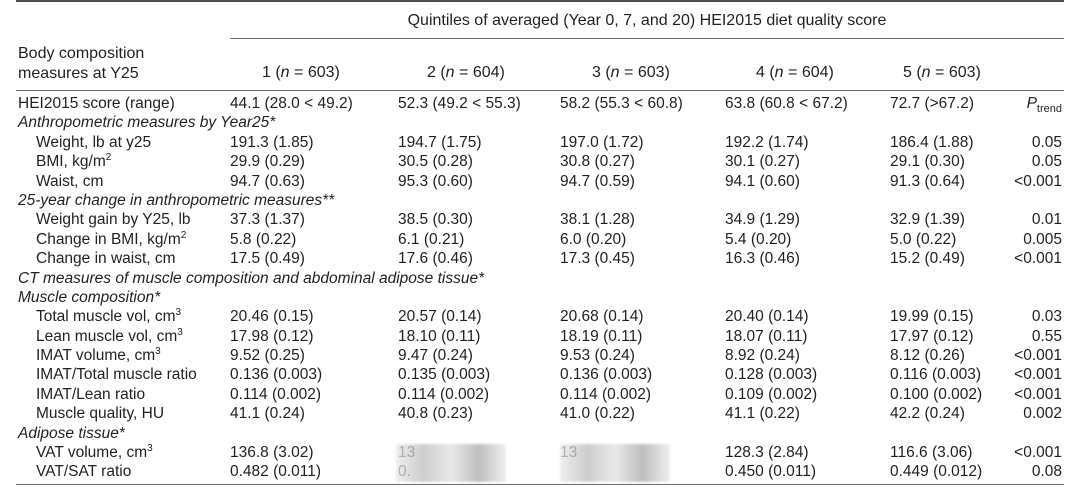  I want to click on row-label: Change in waist, cm, so click(106, 259).